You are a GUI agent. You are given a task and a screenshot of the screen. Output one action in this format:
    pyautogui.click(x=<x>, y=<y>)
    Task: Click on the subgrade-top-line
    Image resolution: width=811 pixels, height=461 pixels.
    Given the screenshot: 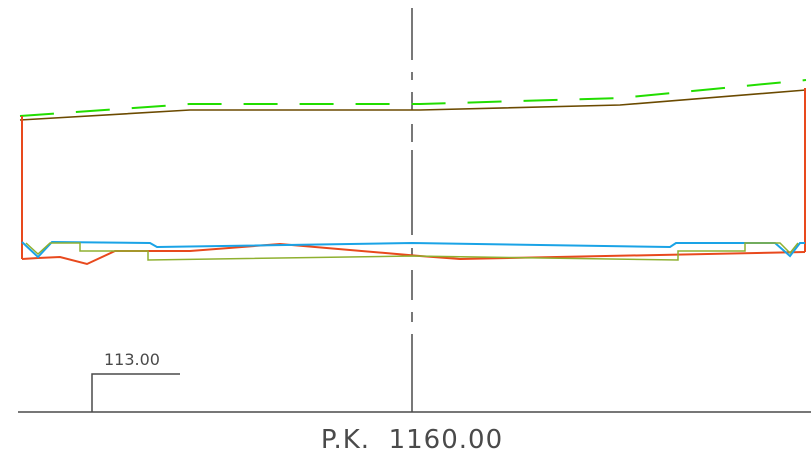 What is the action you would take?
    pyautogui.click(x=413, y=105)
    